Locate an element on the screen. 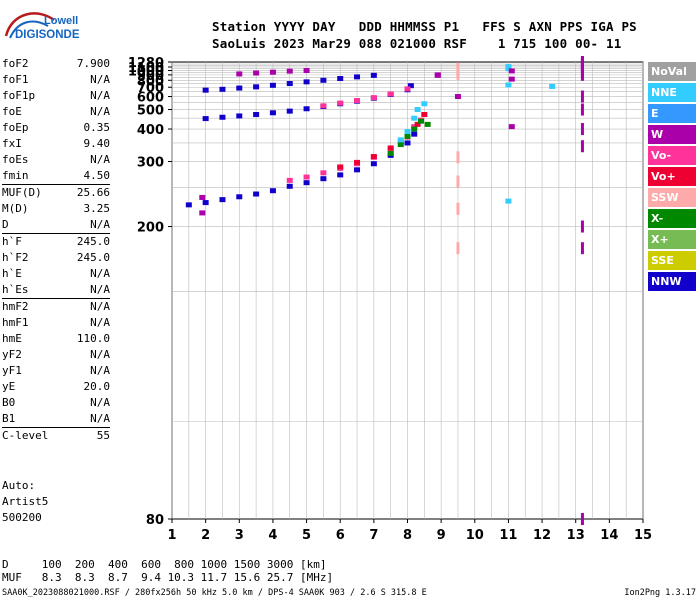 This screenshot has height=600, width=700. param-name: hmF2 is located at coordinates (15, 306).